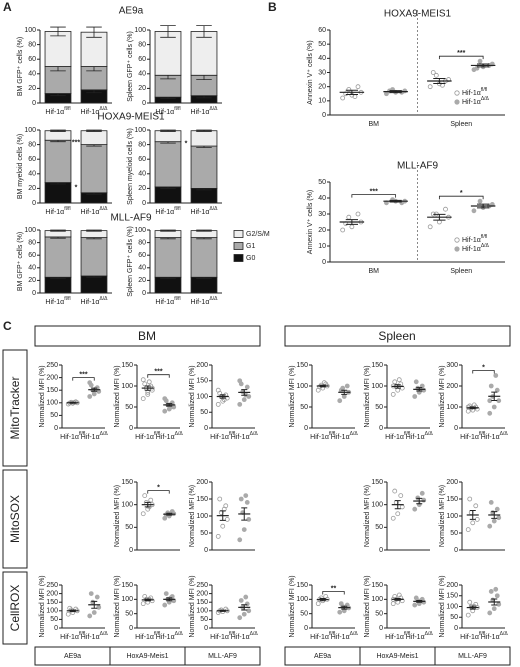 The width and height of the screenshot is (520, 667). I want to click on legend-label-sup: fl/fl, so click(484, 90).